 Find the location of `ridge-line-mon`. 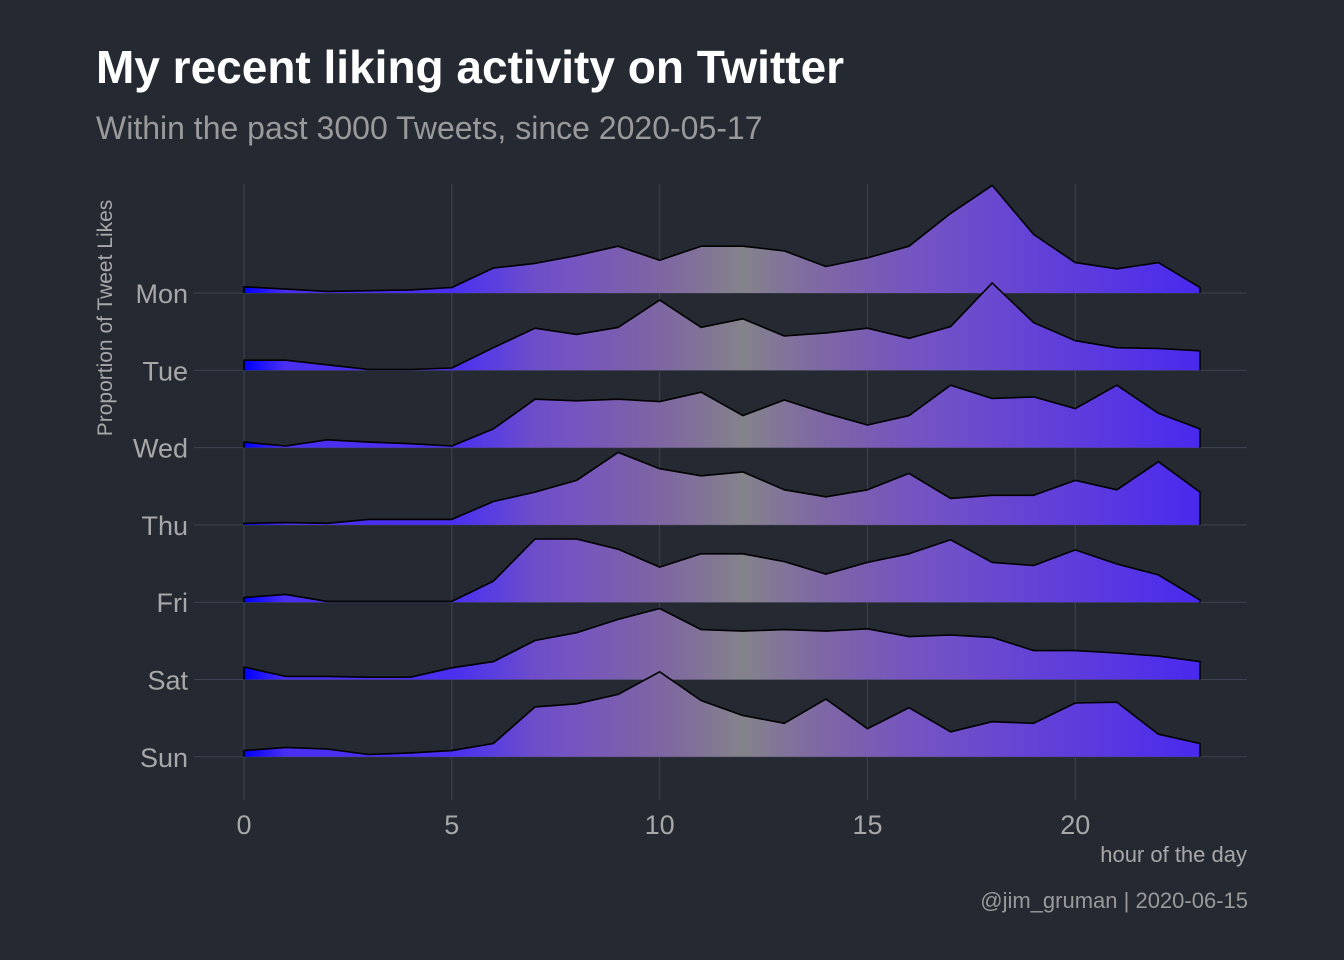

ridge-line-mon is located at coordinates (722, 238).